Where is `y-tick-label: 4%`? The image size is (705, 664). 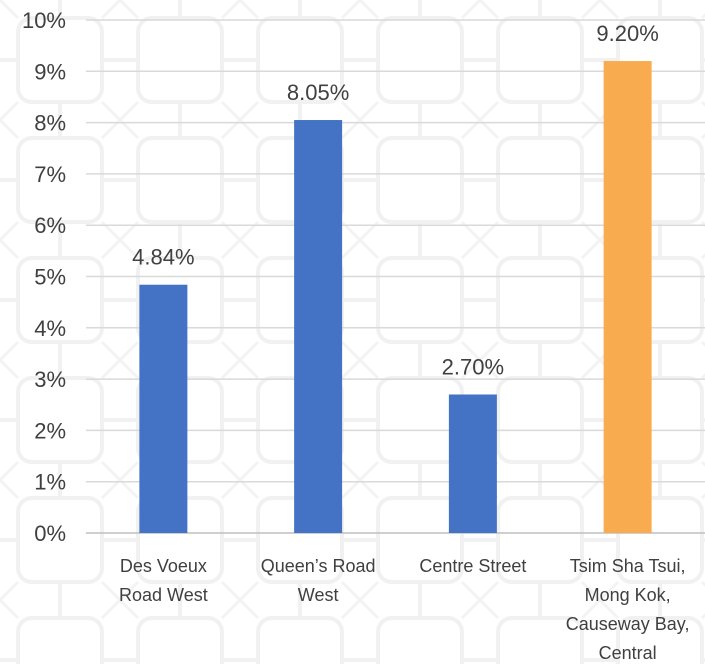
y-tick-label: 4% is located at coordinates (50, 328).